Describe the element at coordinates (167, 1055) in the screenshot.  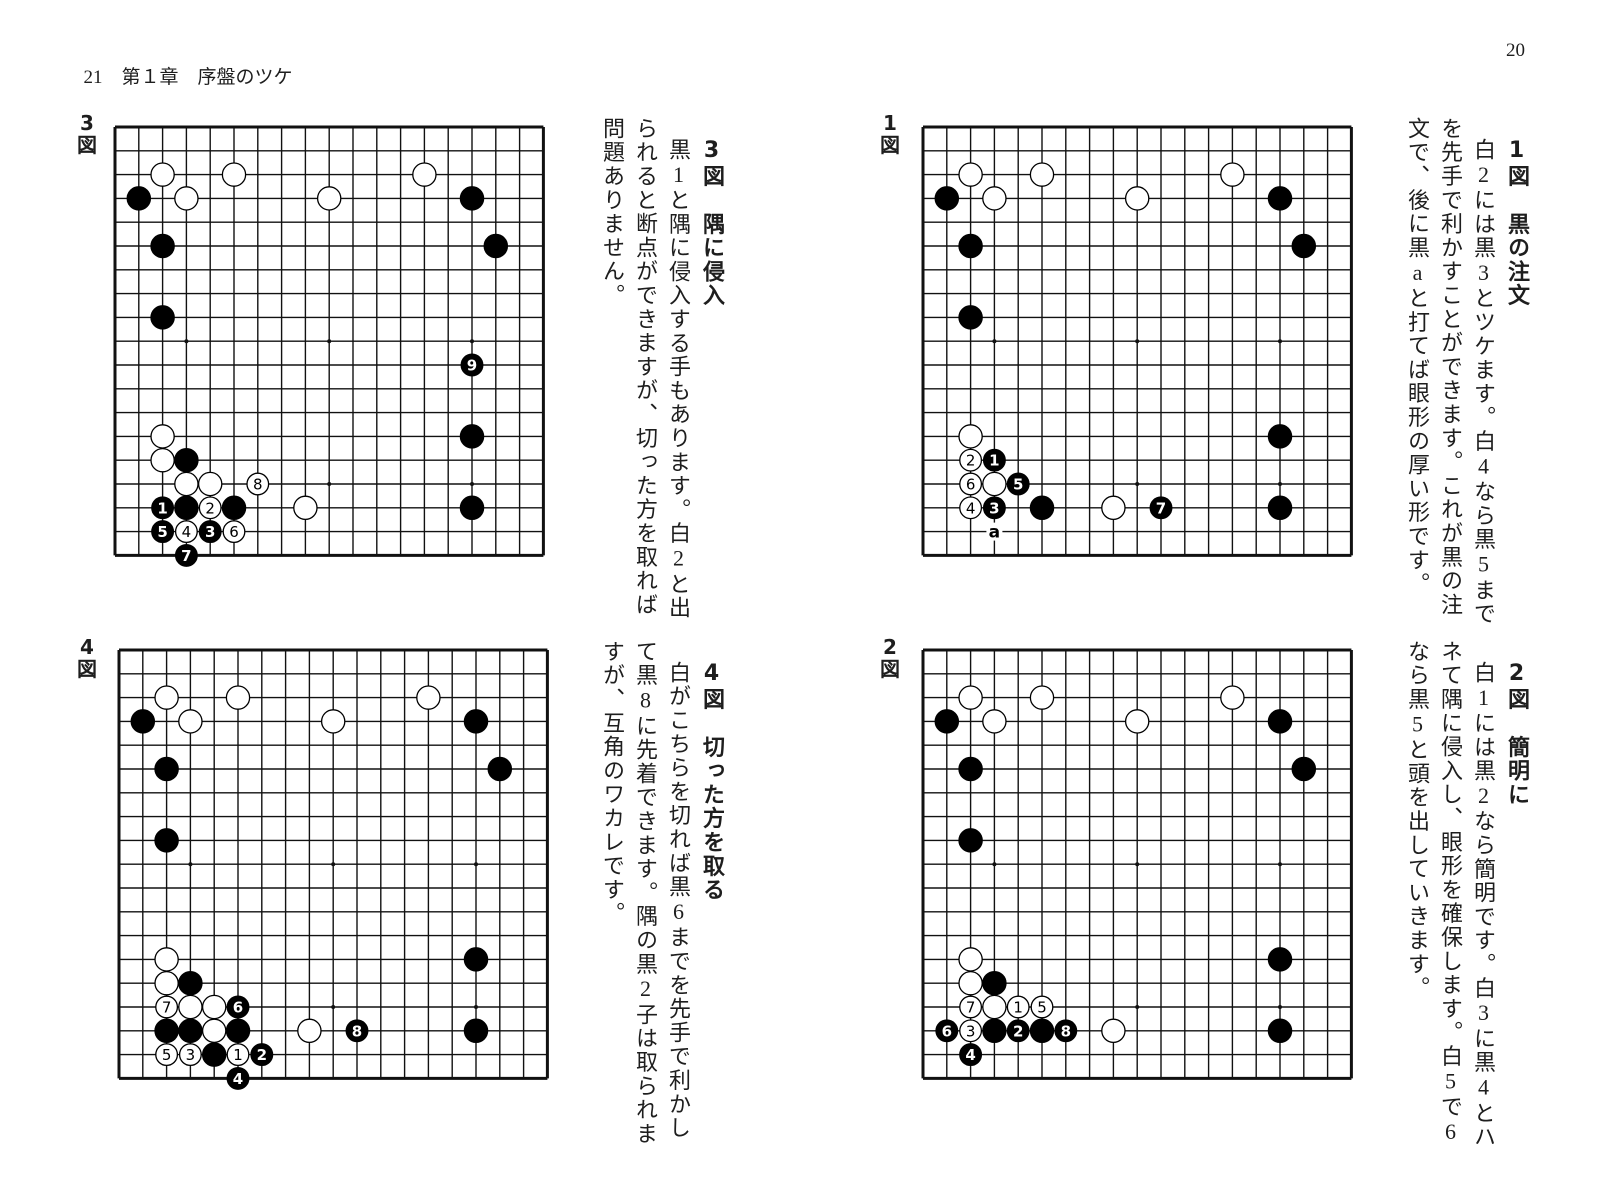
I see `white-stone-5: 5` at that location.